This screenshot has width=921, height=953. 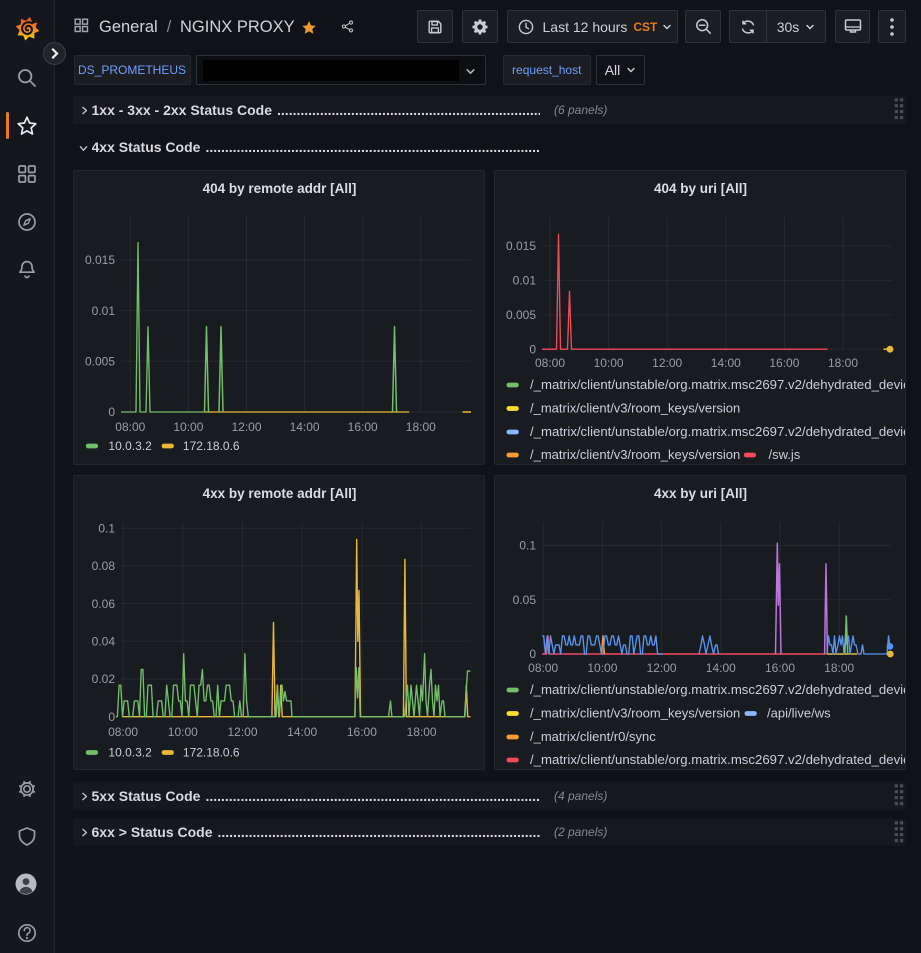 What do you see at coordinates (103, 566) in the screenshot?
I see `svg-text: 0.08` at bounding box center [103, 566].